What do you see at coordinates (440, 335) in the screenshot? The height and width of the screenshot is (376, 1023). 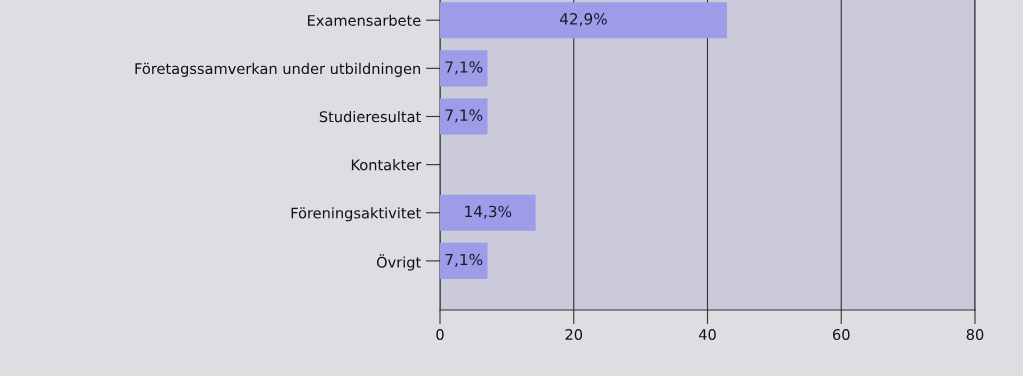 I see `x-tick-label: 0` at bounding box center [440, 335].